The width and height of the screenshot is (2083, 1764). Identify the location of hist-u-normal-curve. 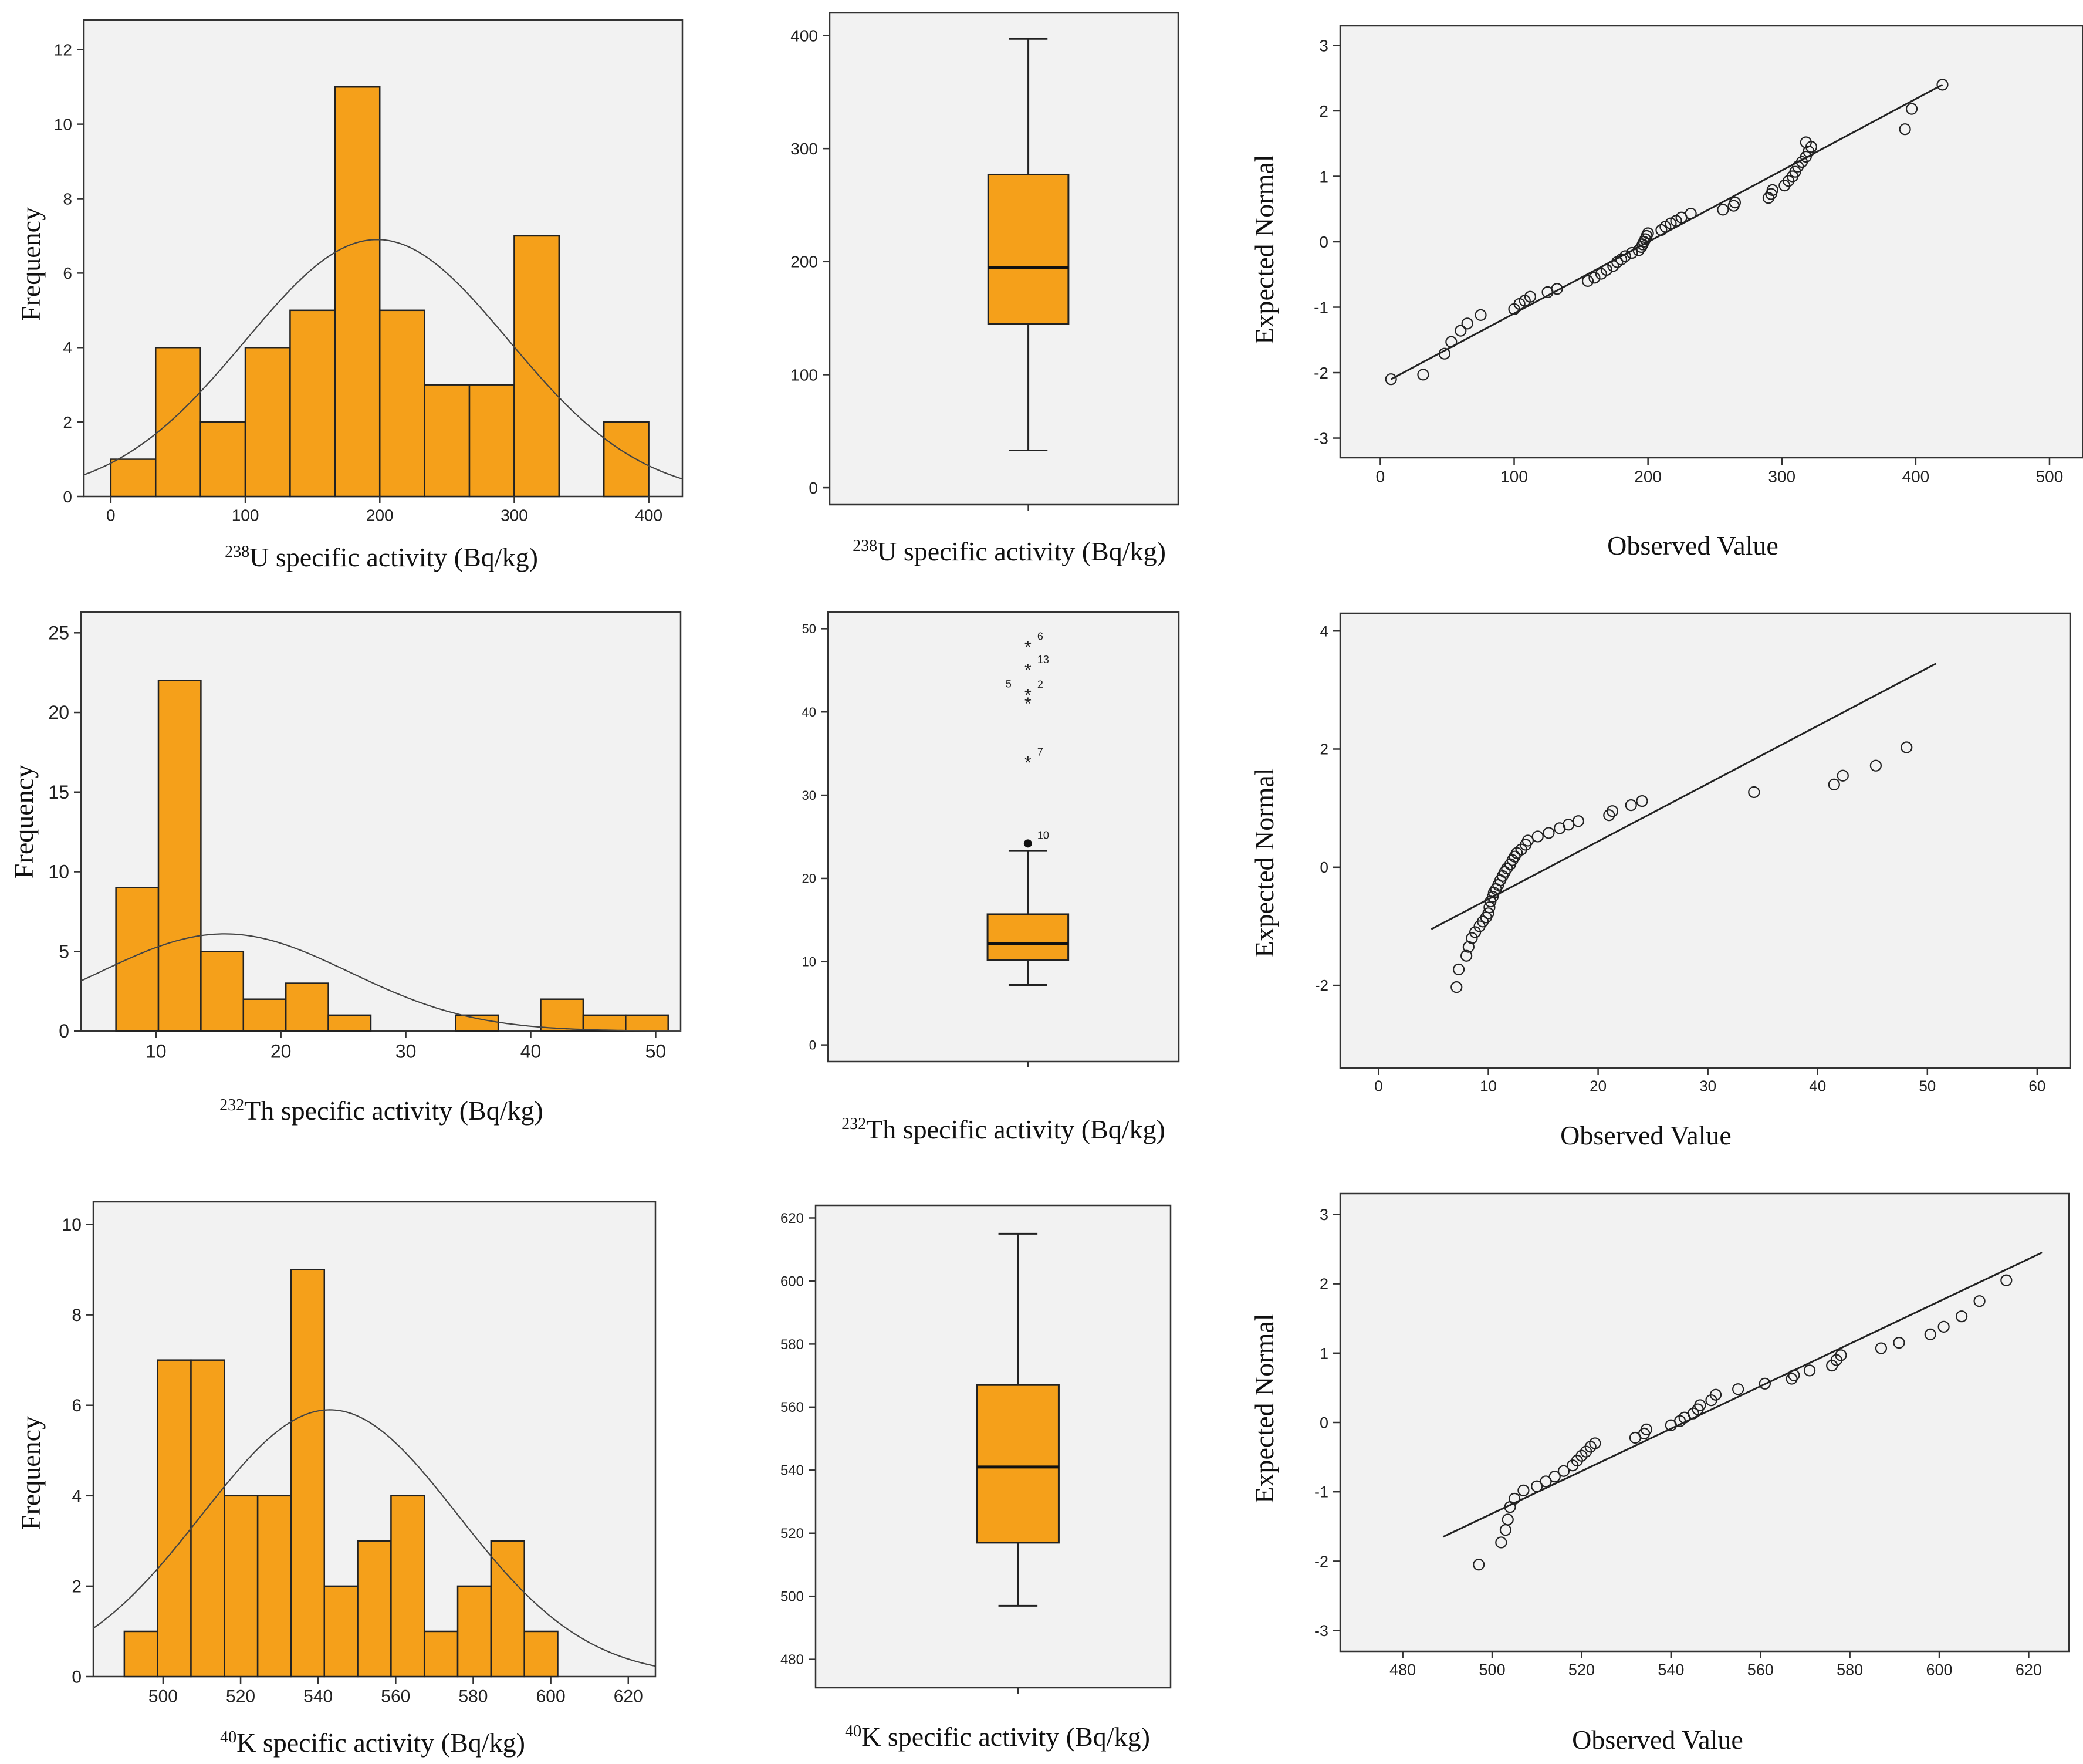
(383, 359).